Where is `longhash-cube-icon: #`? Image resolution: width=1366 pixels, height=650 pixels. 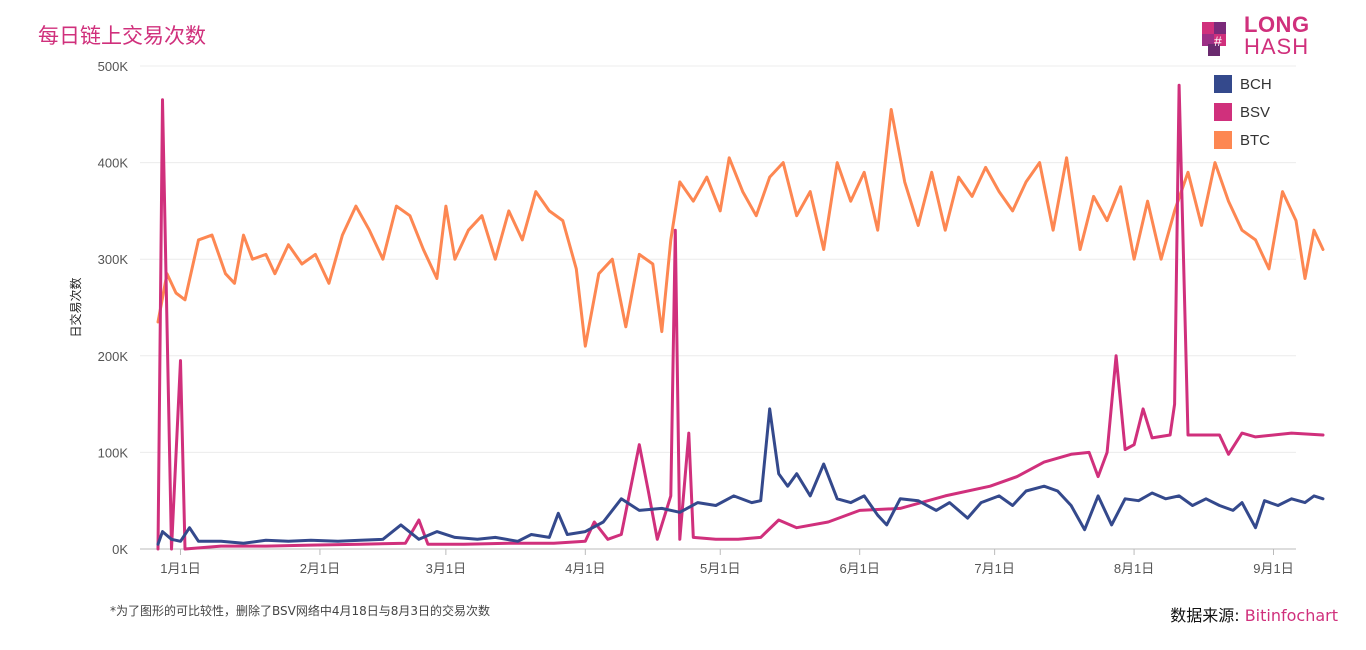 longhash-cube-icon: # is located at coordinates (1214, 39).